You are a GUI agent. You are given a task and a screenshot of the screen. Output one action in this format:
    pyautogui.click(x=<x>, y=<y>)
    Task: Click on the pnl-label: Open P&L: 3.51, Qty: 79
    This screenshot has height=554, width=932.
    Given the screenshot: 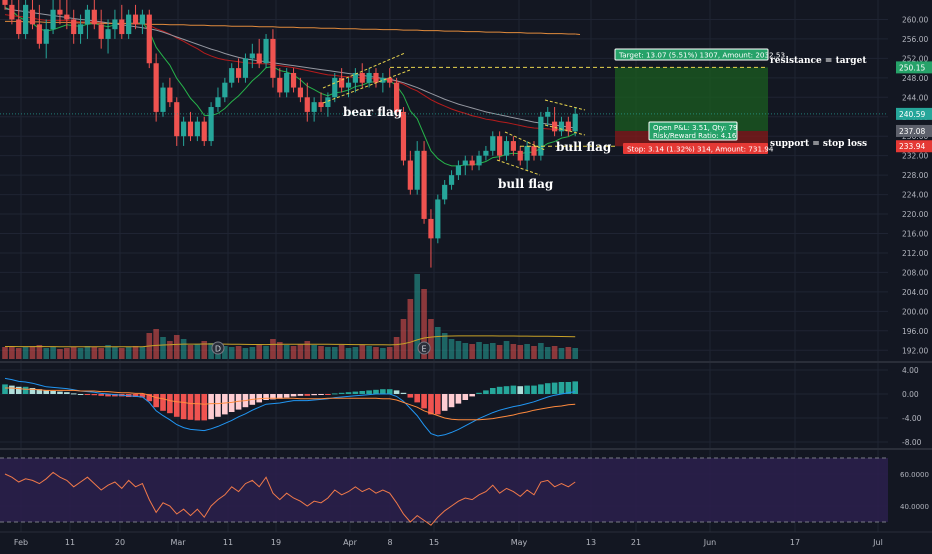 What is the action you would take?
    pyautogui.click(x=695, y=128)
    